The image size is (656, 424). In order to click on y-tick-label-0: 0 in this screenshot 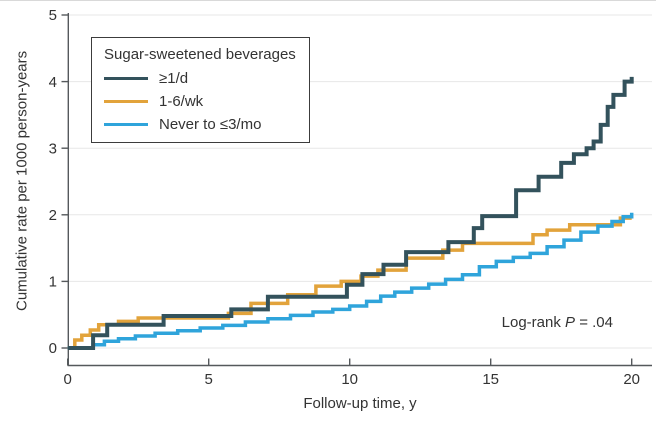, I will do `click(53, 348)`.